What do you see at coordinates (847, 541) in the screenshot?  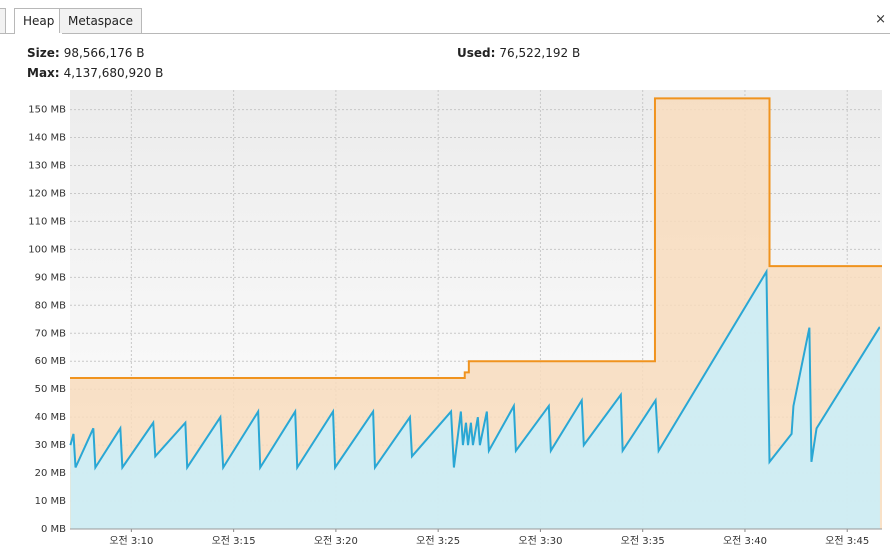 I see `x-tick-label: 오전 3:45` at bounding box center [847, 541].